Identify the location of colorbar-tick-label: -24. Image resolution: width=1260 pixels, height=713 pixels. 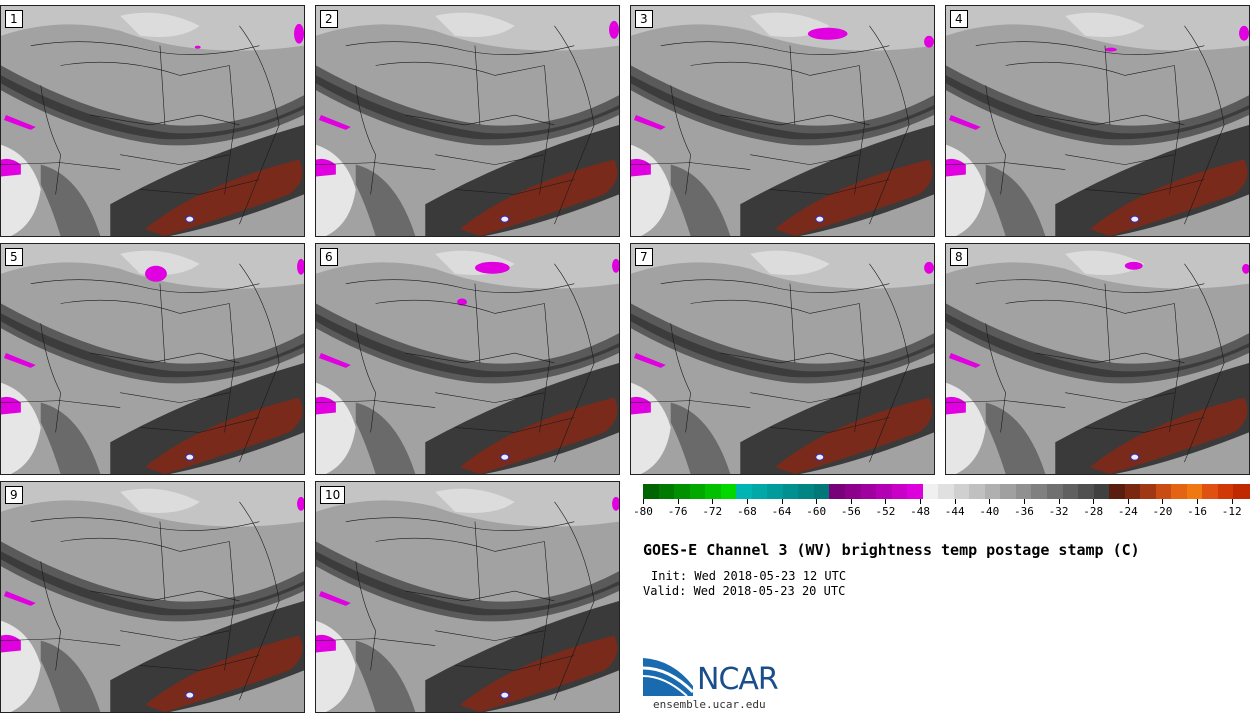
(1127, 511).